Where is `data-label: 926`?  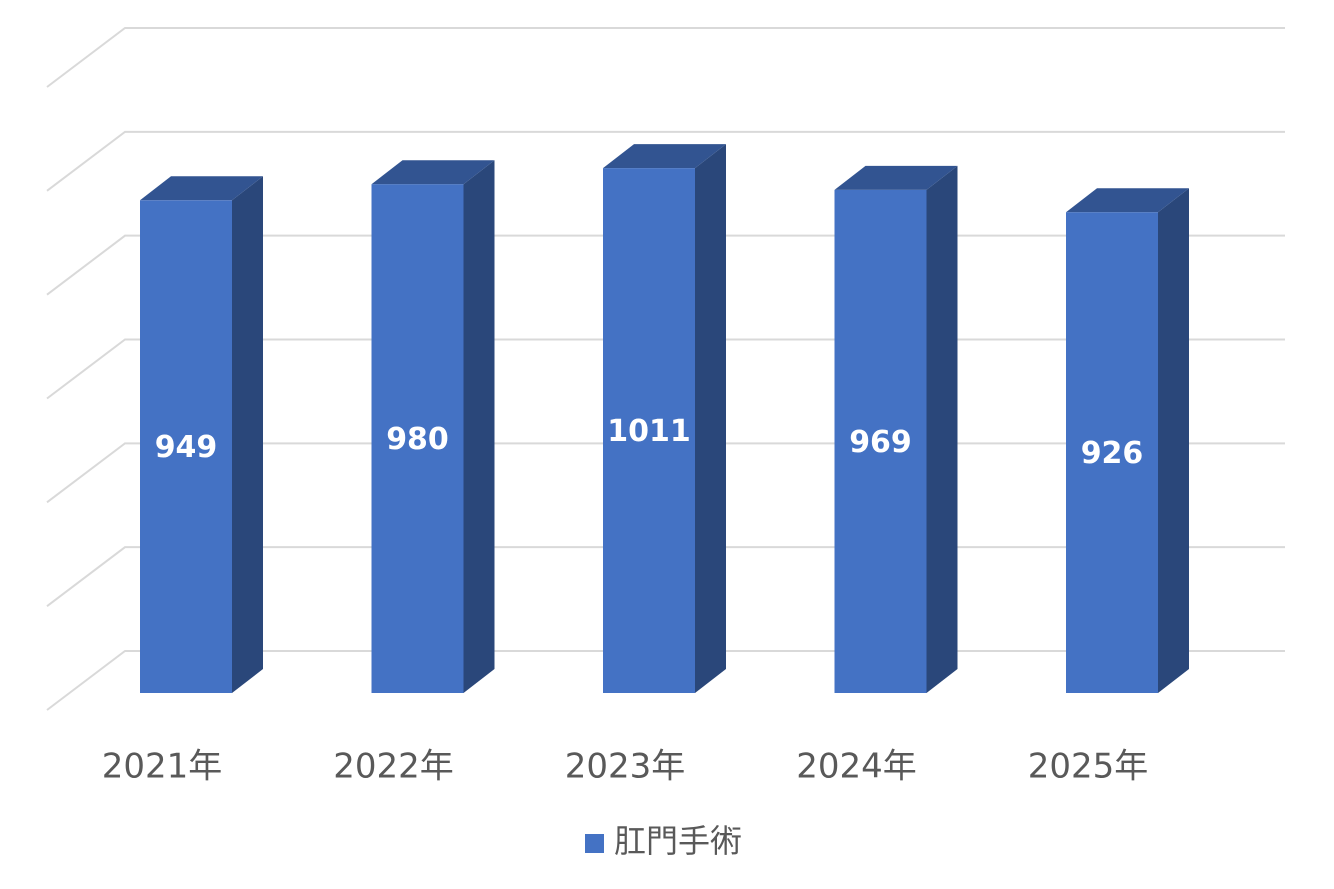
data-label: 926 is located at coordinates (1112, 453).